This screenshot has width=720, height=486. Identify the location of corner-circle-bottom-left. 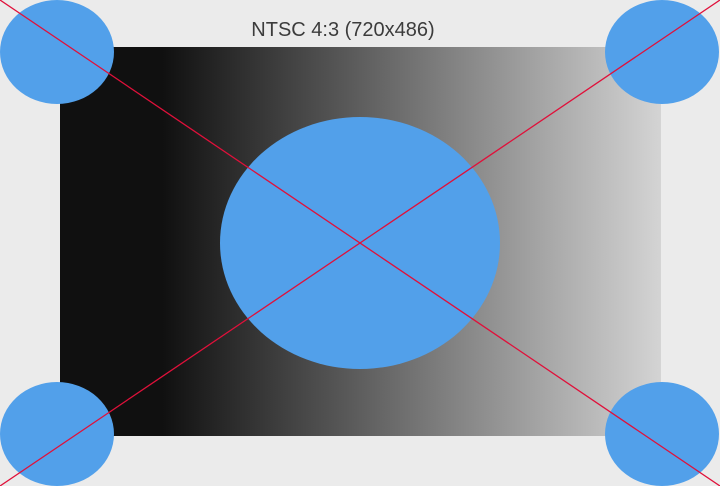
(57, 434).